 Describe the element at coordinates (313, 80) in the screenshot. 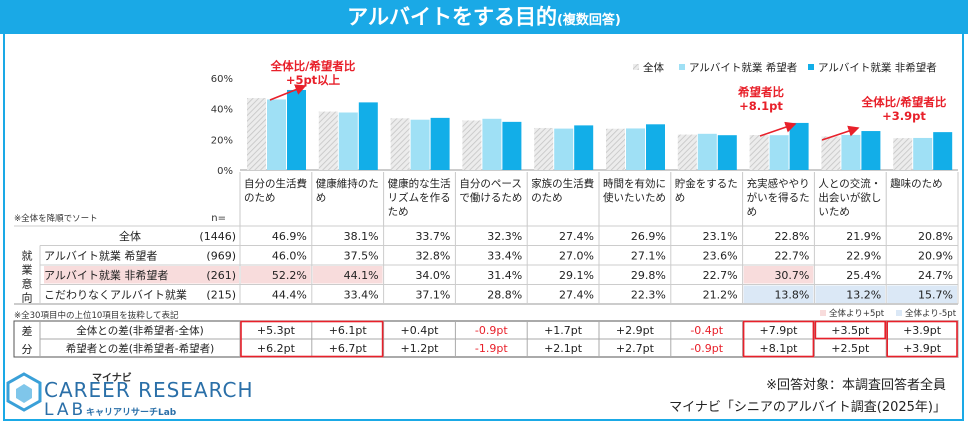

I see `annotation-text: +5pt以上` at that location.